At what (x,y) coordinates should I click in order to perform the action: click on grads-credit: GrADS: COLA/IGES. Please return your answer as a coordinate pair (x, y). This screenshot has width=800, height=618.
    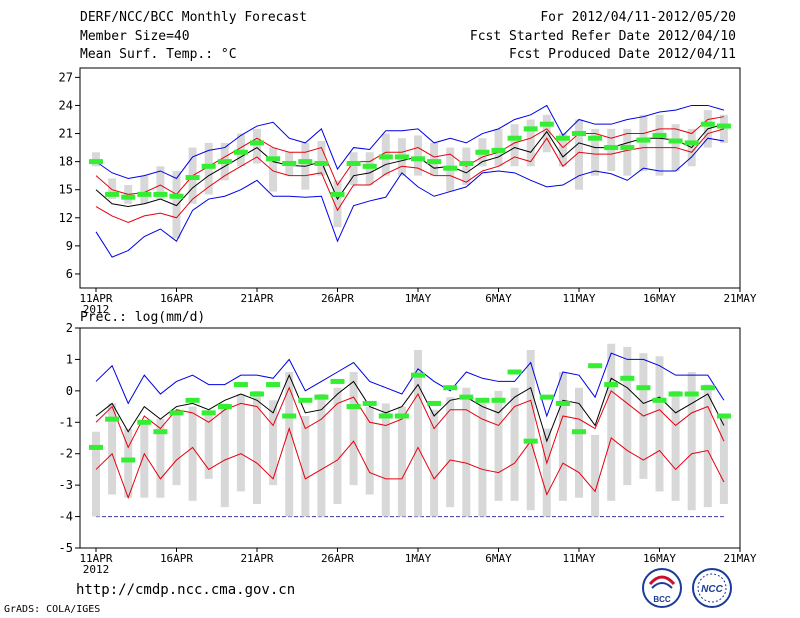
    Looking at the image, I should click on (52, 609).